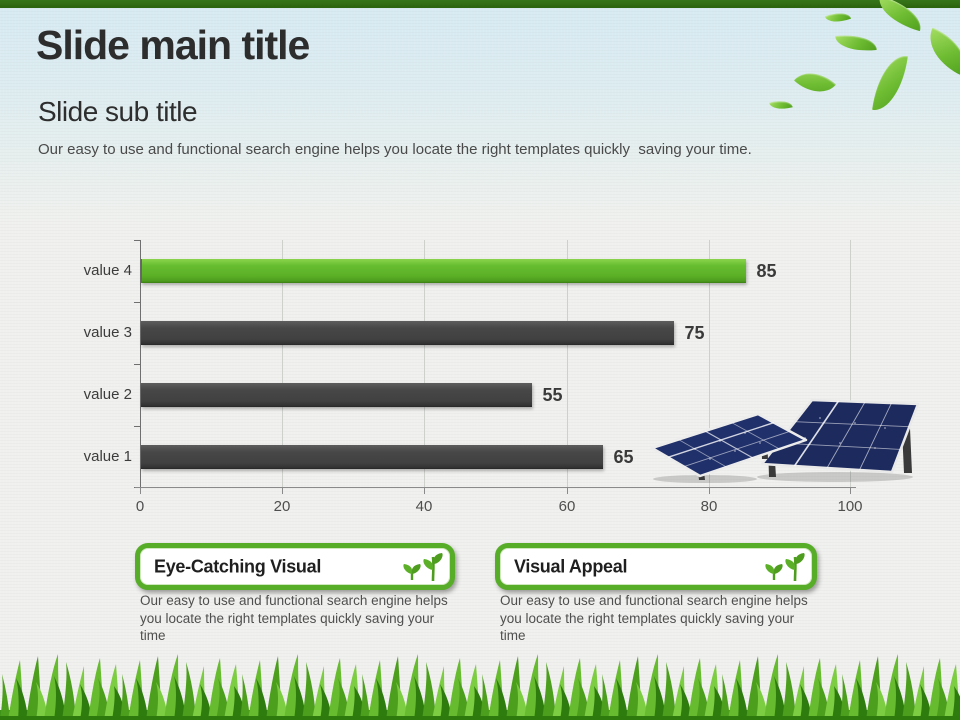  I want to click on callout-box-visual-appeal: Visual Appeal, so click(656, 566).